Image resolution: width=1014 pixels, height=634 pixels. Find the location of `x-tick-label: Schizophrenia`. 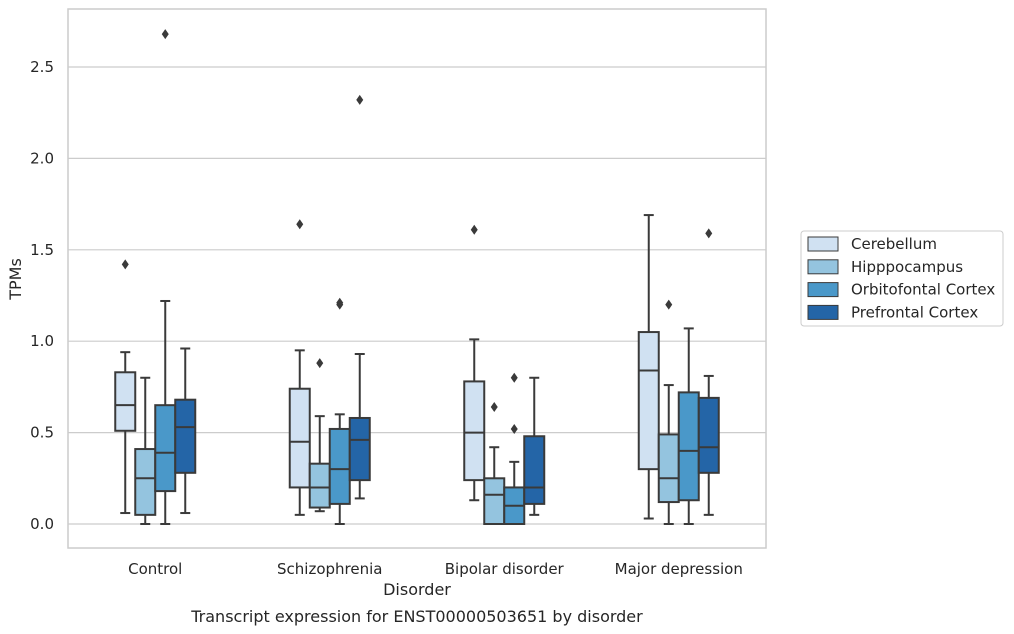

x-tick-label: Schizophrenia is located at coordinates (329, 569).